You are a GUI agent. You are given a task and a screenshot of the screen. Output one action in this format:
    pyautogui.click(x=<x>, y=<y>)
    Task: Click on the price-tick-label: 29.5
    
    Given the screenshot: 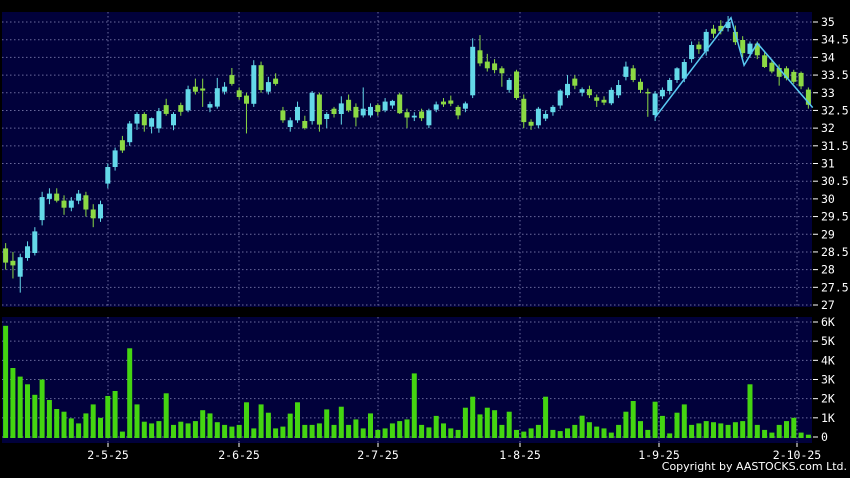 What is the action you would take?
    pyautogui.click(x=835, y=217)
    